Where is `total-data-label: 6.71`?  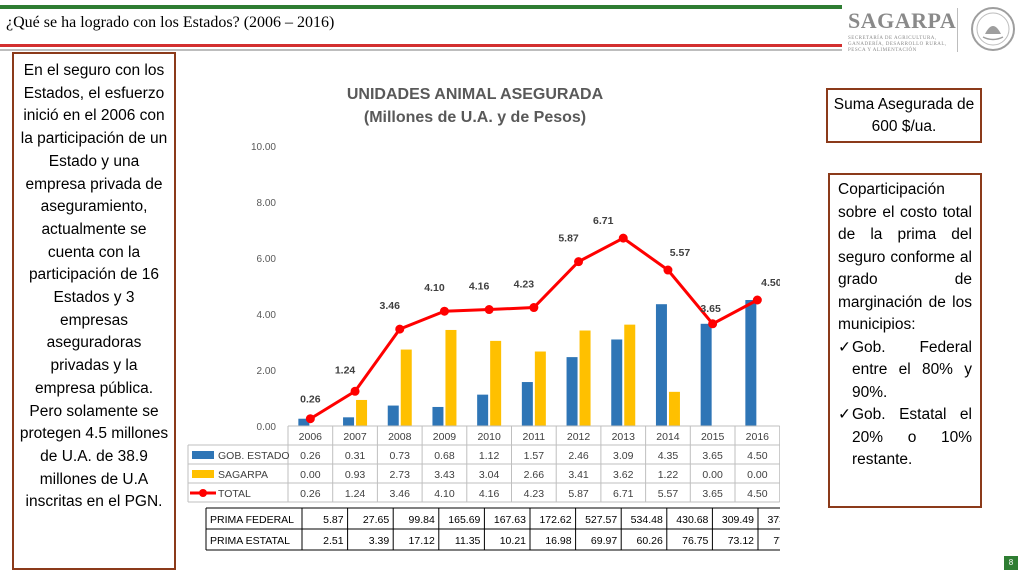 total-data-label: 6.71 is located at coordinates (603, 221).